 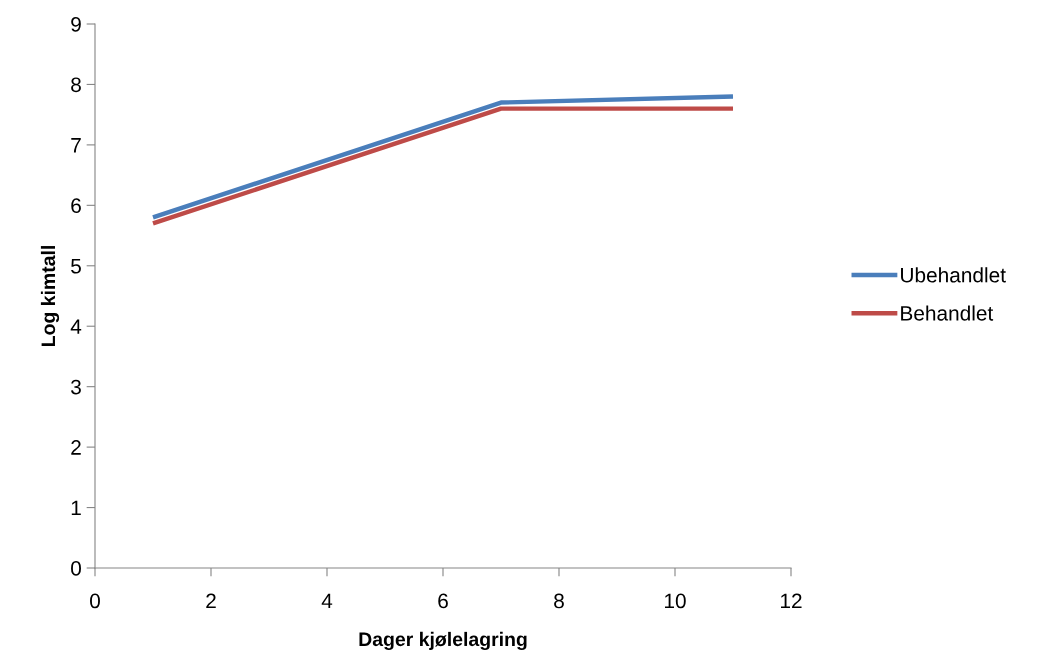 I want to click on y-axis-title: Log kimtall, so click(x=50, y=296).